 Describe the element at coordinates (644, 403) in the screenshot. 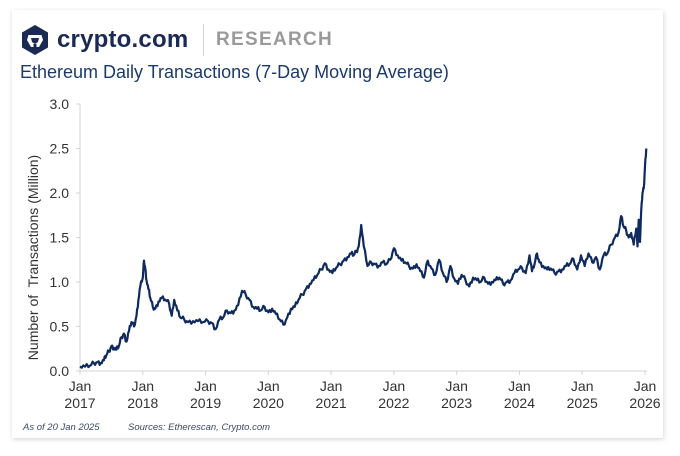

I see `x-tick-label-year: 2026` at that location.